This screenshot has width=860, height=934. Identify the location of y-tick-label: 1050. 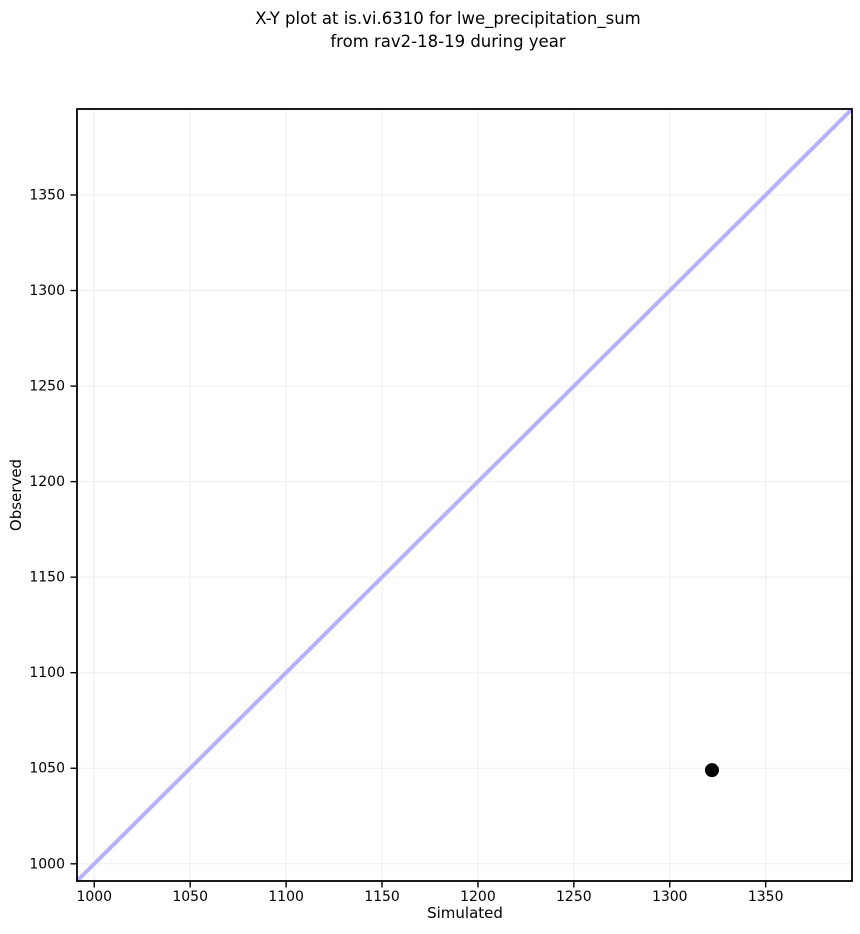
(47, 769).